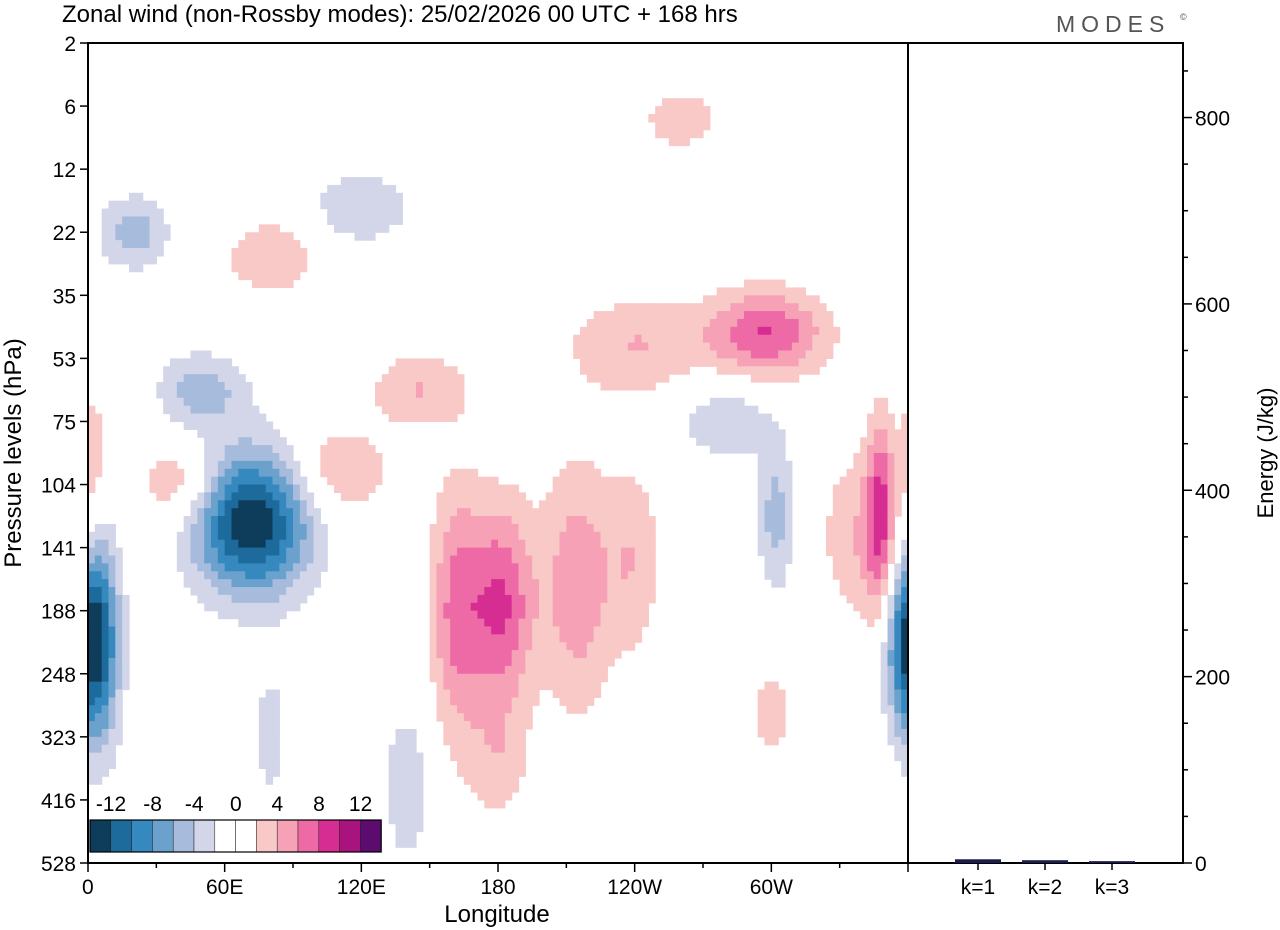 Image resolution: width=1280 pixels, height=930 pixels. What do you see at coordinates (1265, 453) in the screenshot?
I see `energy-axis-label: Energy (J/kg)` at bounding box center [1265, 453].